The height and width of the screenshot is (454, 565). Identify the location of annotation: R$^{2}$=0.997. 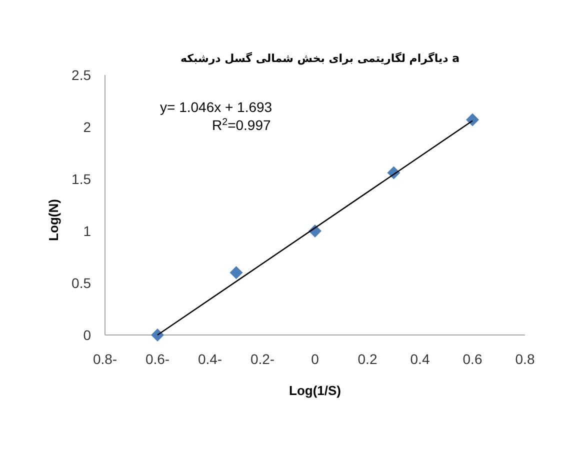
(241, 124).